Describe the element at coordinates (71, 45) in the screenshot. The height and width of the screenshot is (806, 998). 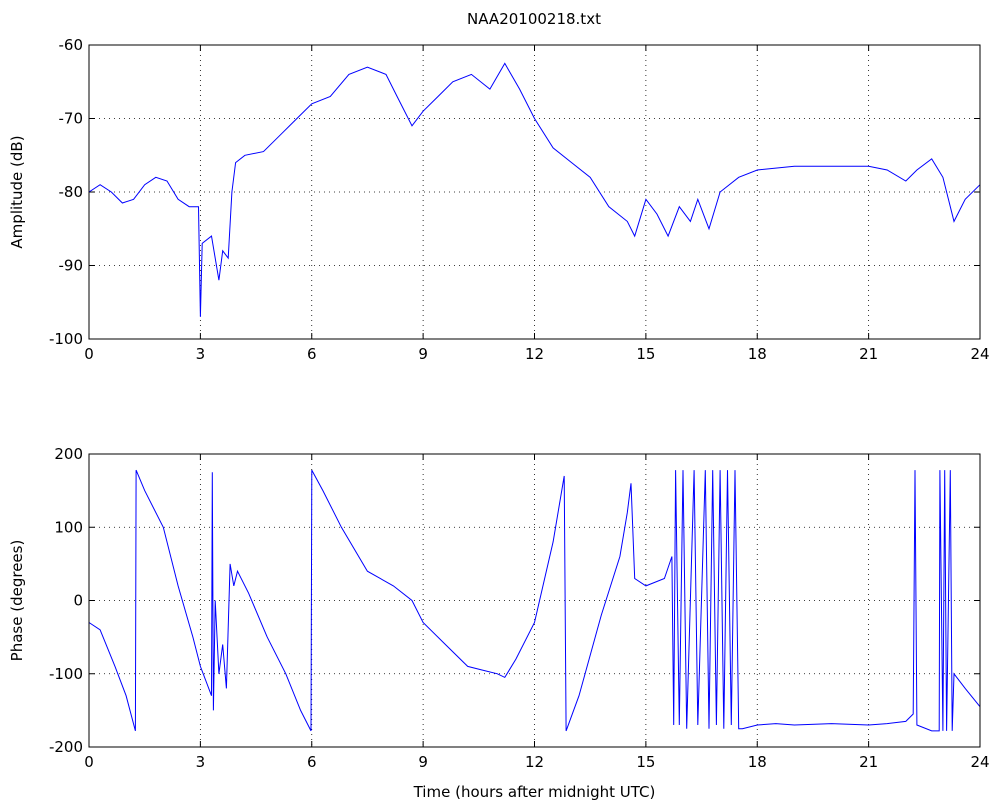
I see `y-tick-label: -60` at that location.